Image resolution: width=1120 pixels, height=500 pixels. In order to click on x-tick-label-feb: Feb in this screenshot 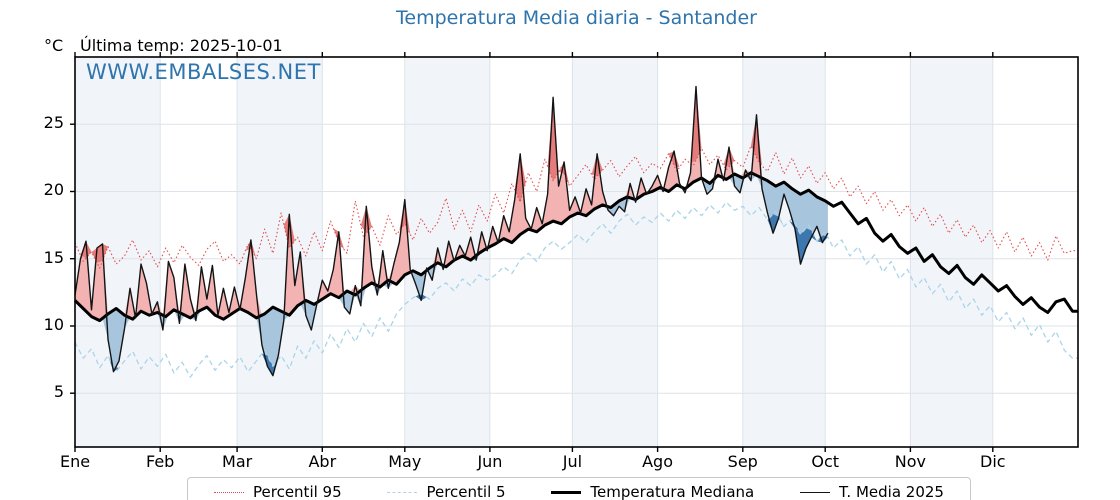, I will do `click(160, 461)`.